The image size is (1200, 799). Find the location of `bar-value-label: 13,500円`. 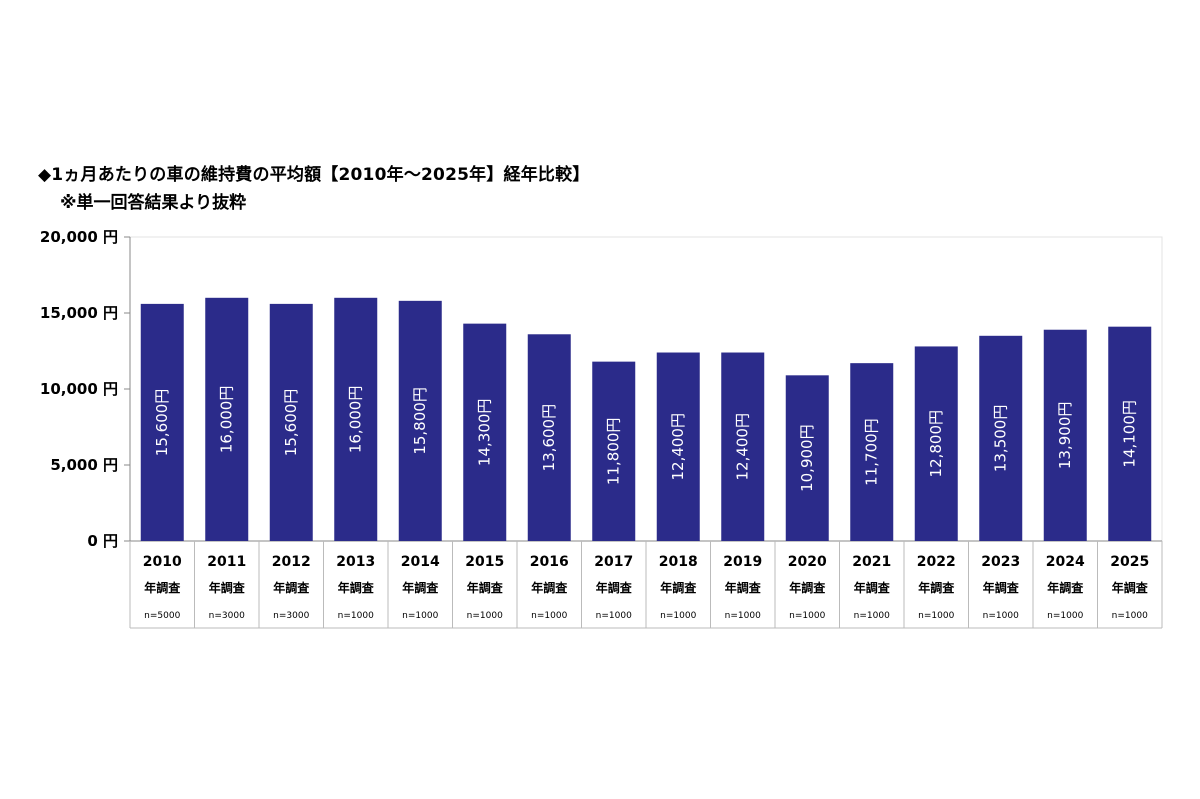

bar-value-label: 13,500円 is located at coordinates (1001, 439).